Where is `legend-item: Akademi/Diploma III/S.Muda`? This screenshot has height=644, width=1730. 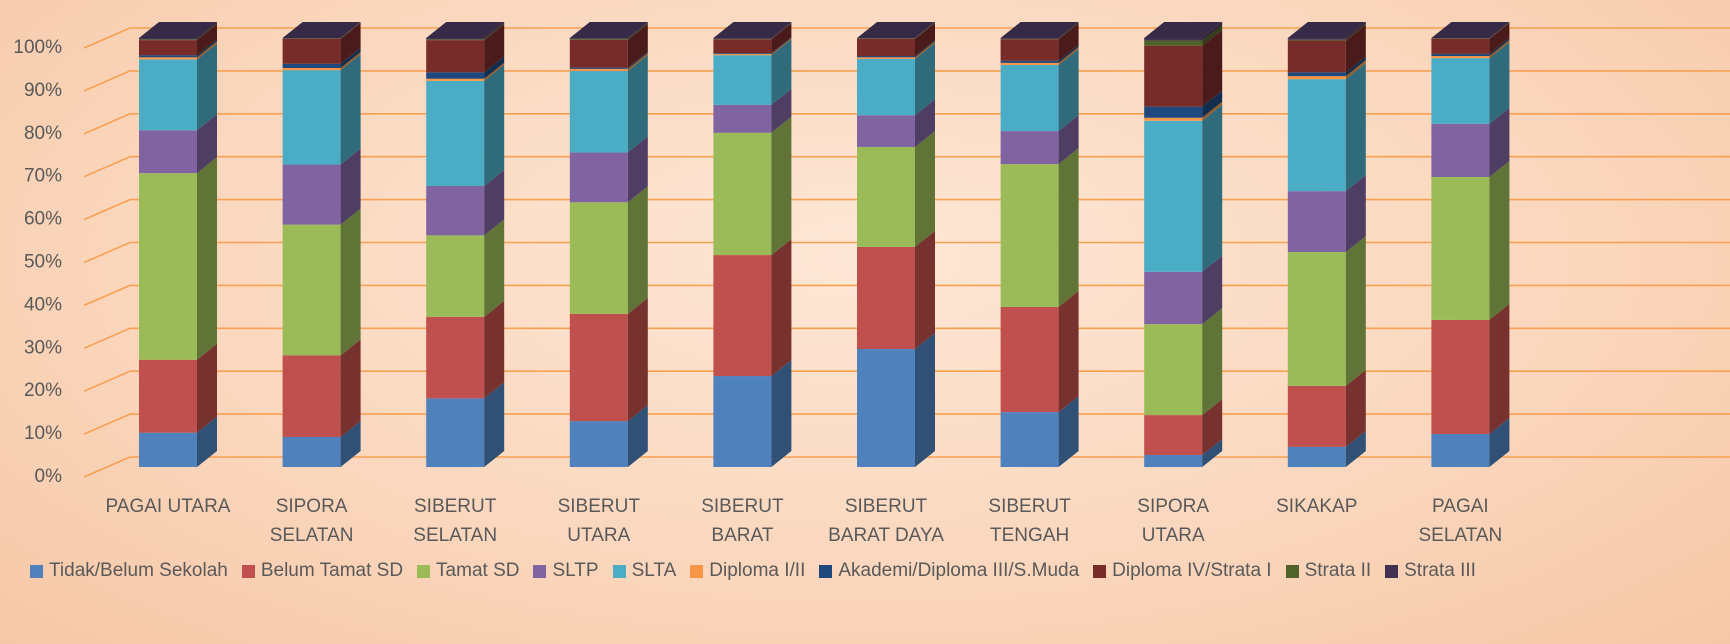
legend-item: Akademi/Diploma III/S.Muda is located at coordinates (949, 571).